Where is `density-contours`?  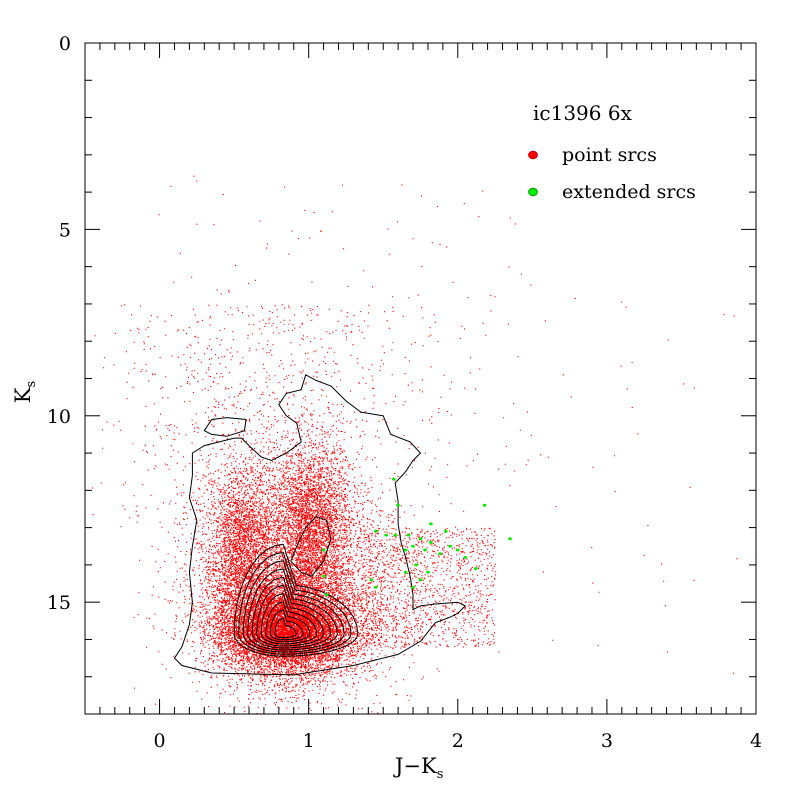 density-contours is located at coordinates (320, 525).